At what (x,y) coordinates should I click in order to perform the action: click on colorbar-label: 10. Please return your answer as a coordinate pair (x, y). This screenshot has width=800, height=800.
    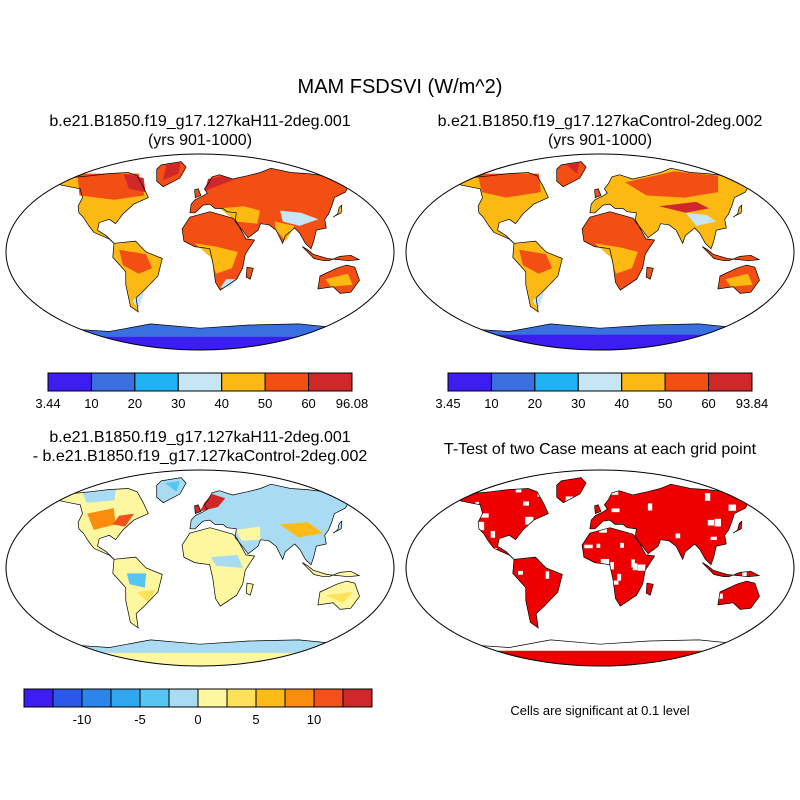
    Looking at the image, I should click on (314, 719).